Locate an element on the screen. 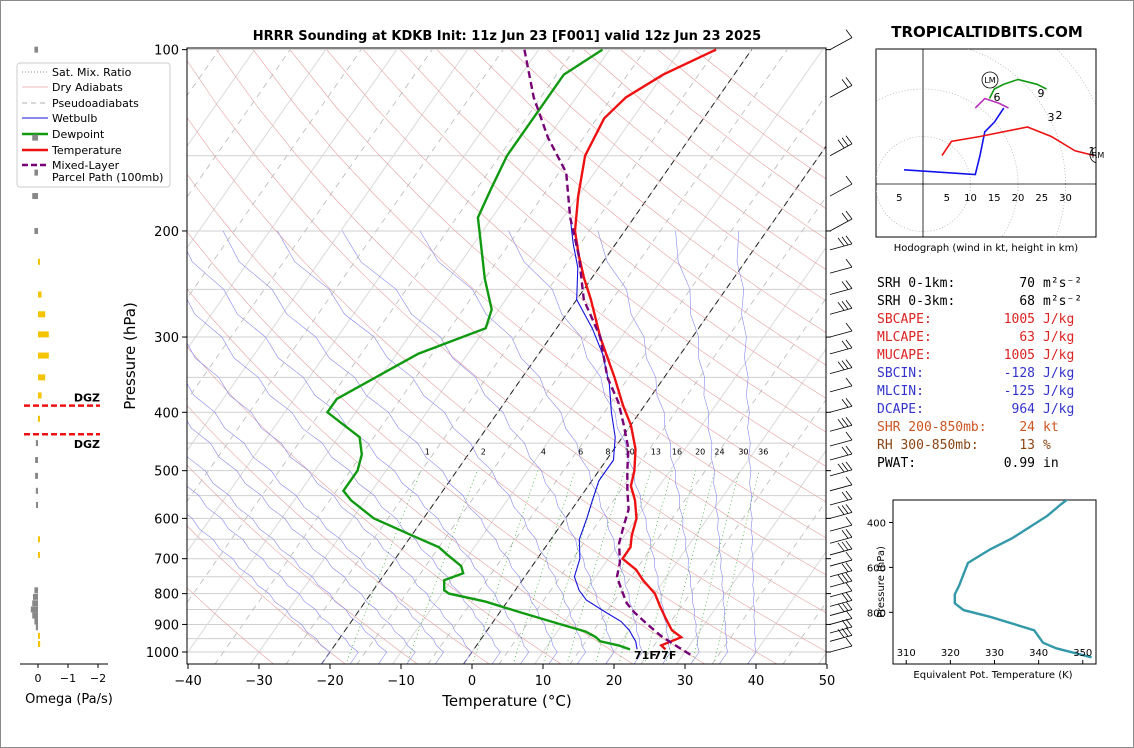 The image size is (1134, 748). legend-label: Sat. Mix. Ratio is located at coordinates (92, 72).